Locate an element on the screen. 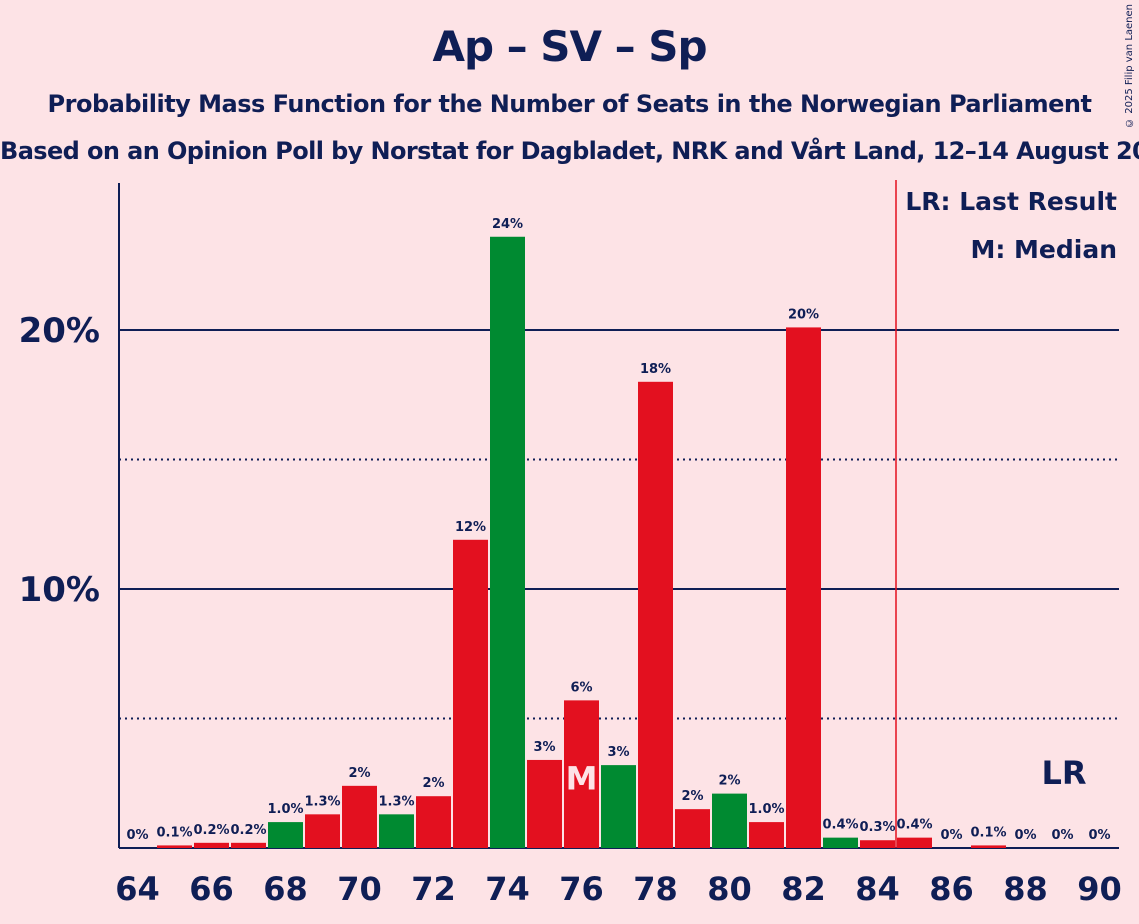  bar-label-seat-76: 6% is located at coordinates (581, 687).